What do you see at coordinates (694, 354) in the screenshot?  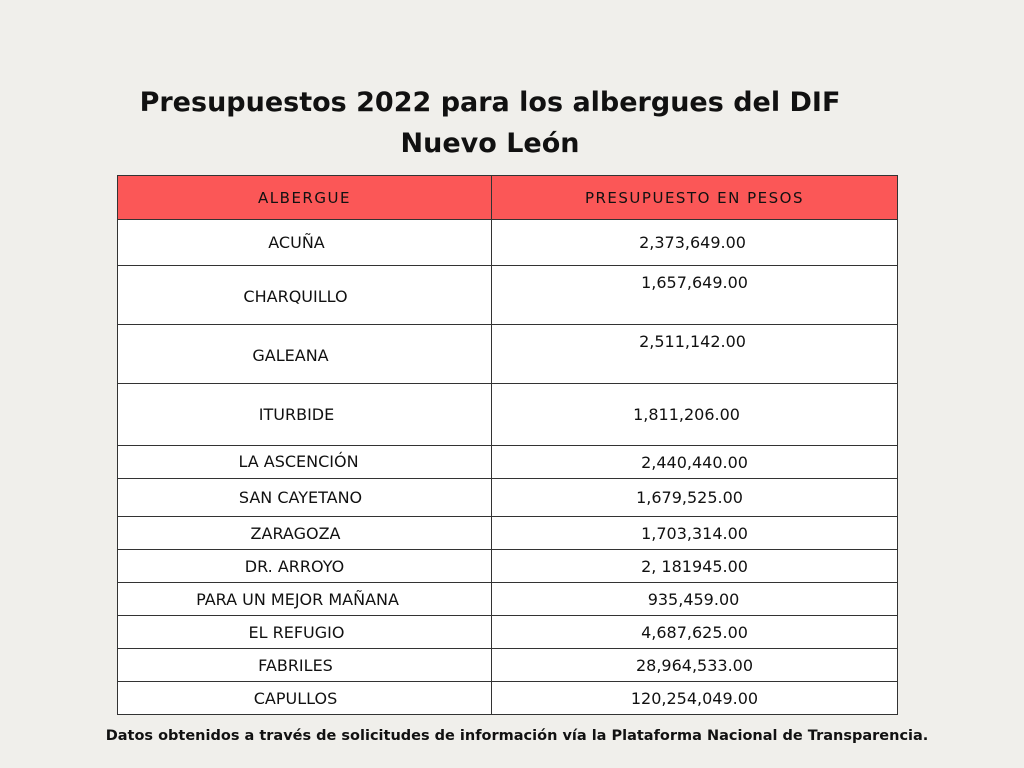 I see `presupuesto-cell: 2,511,142.00` at bounding box center [694, 354].